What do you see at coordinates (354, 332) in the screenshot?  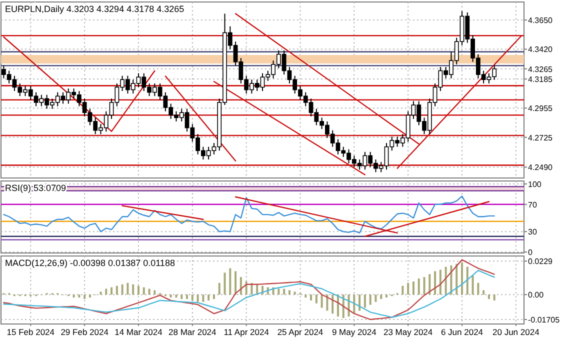 I see `x-tick-label: 9 May 2024` at bounding box center [354, 332].